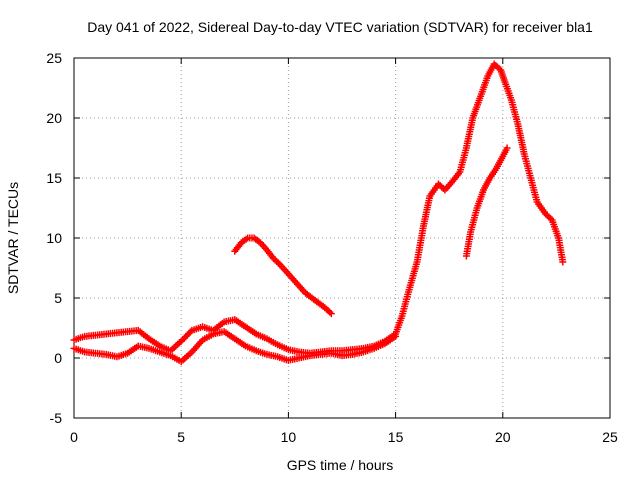 The image size is (640, 480). Describe the element at coordinates (74, 437) in the screenshot. I see `x-tick-label: 0` at that location.